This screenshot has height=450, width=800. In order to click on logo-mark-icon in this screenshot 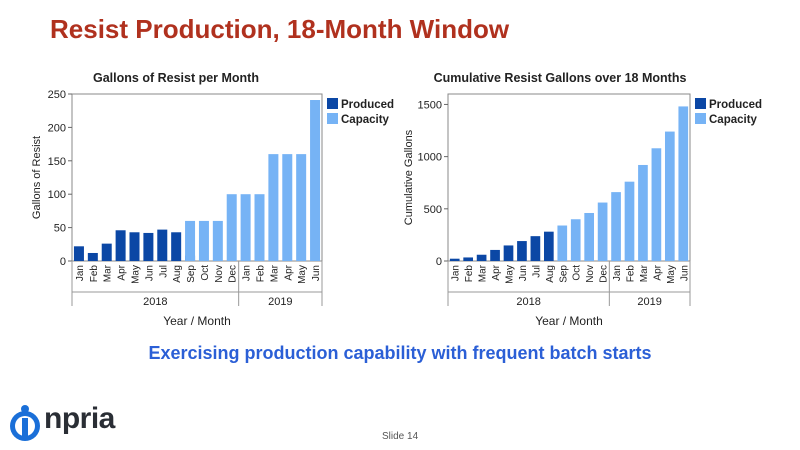, I will do `click(25, 423)`.